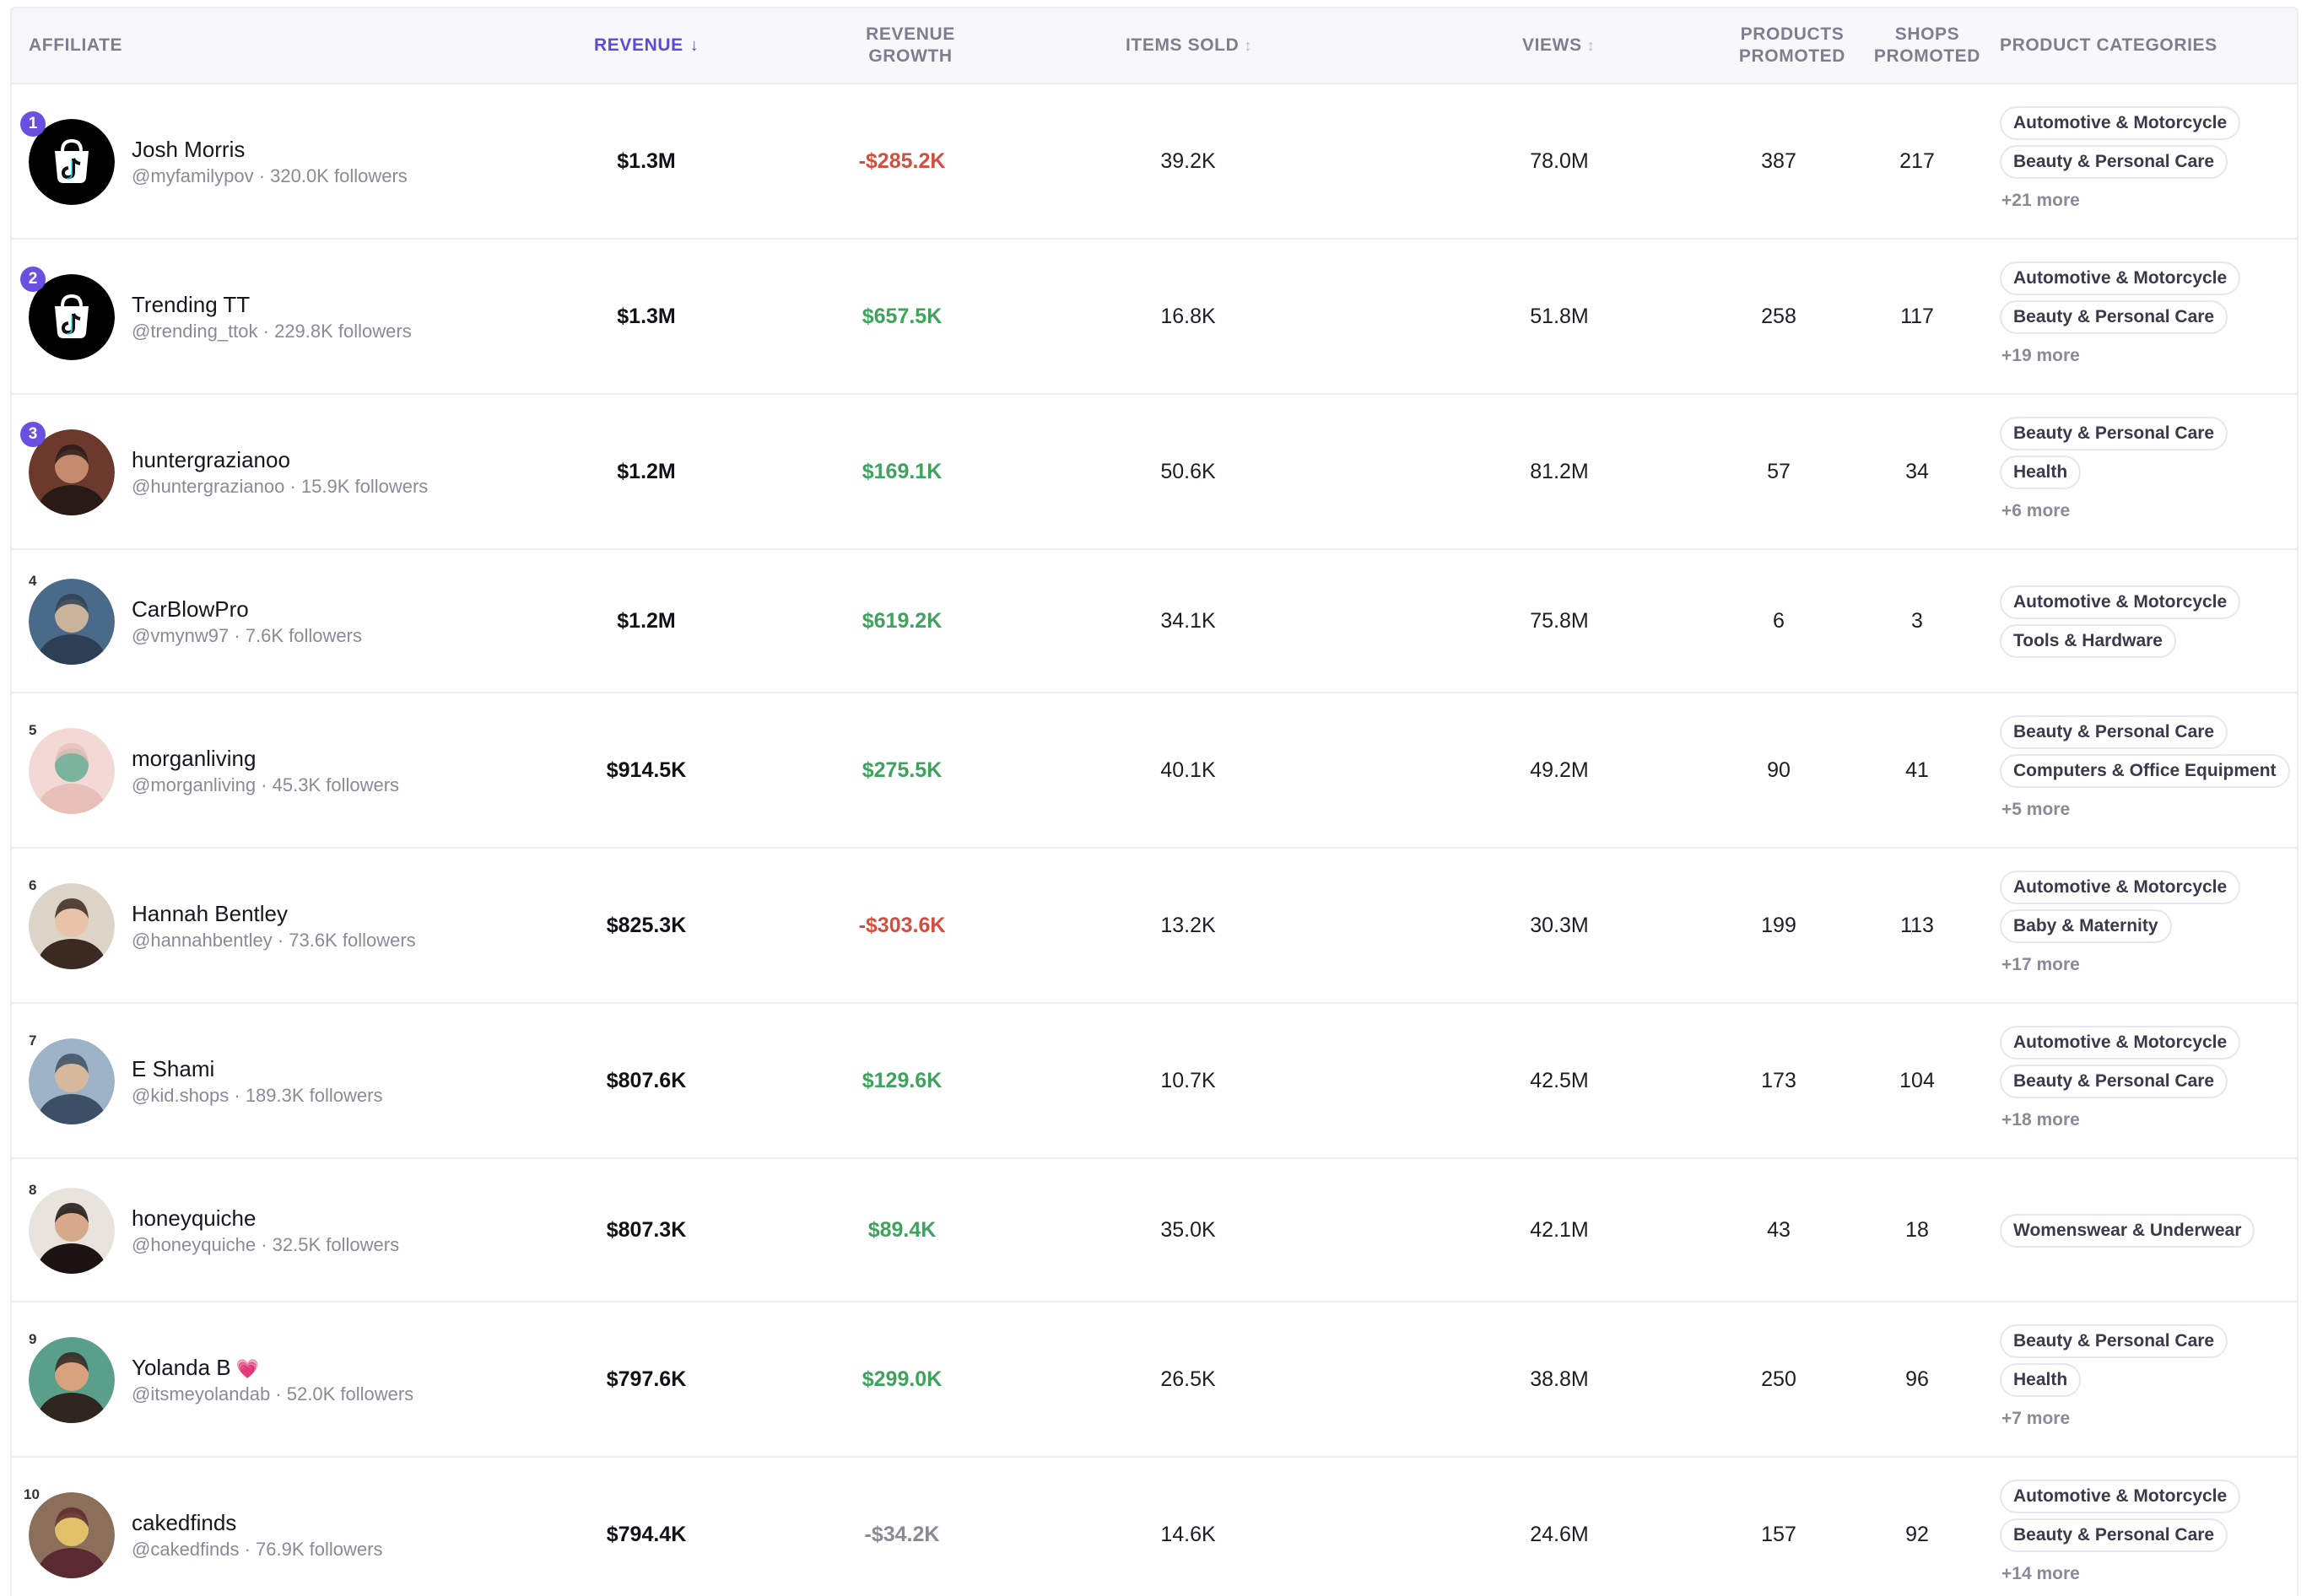  I want to click on affiliate-name: Josh Morris, so click(188, 150).